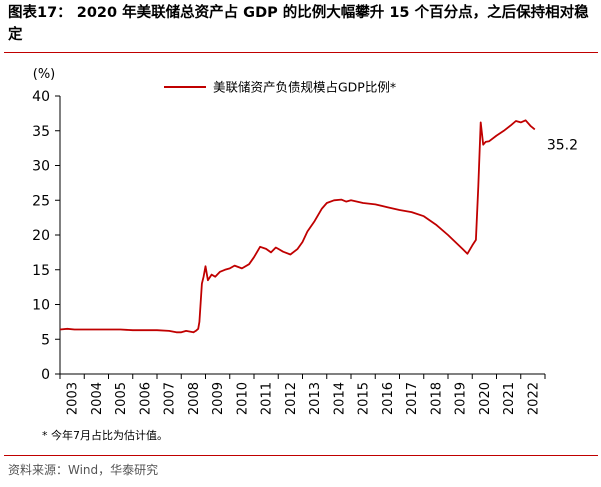 Image resolution: width=601 pixels, height=487 pixels. I want to click on x-tick-label: 2004, so click(97, 398).